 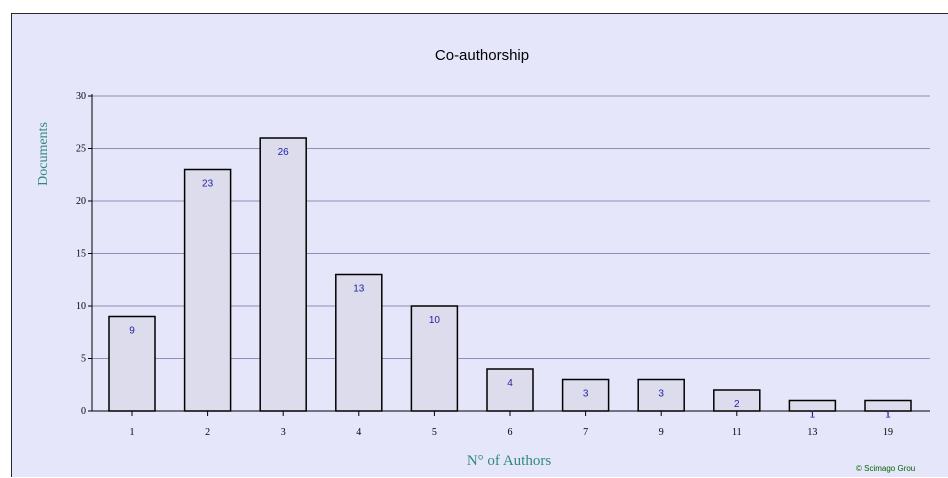 What do you see at coordinates (359, 289) in the screenshot?
I see `data-label: 13` at bounding box center [359, 289].